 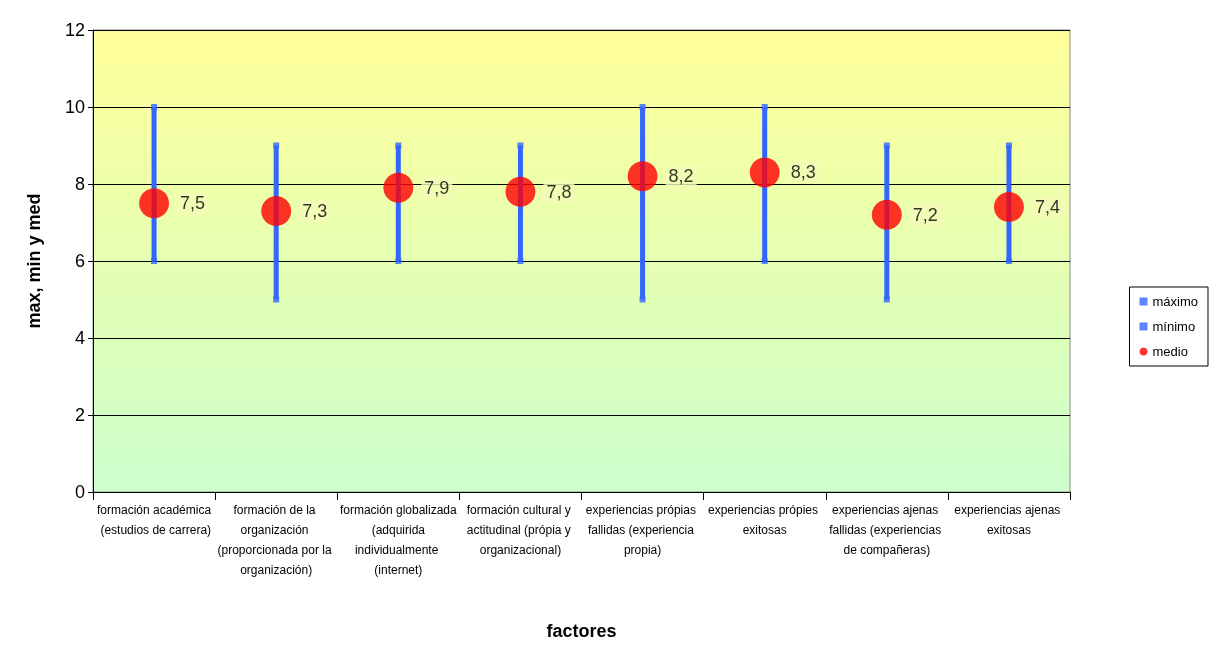 What do you see at coordinates (1009, 520) in the screenshot?
I see `x-tick-label: experiencias ajenas exitosas` at bounding box center [1009, 520].